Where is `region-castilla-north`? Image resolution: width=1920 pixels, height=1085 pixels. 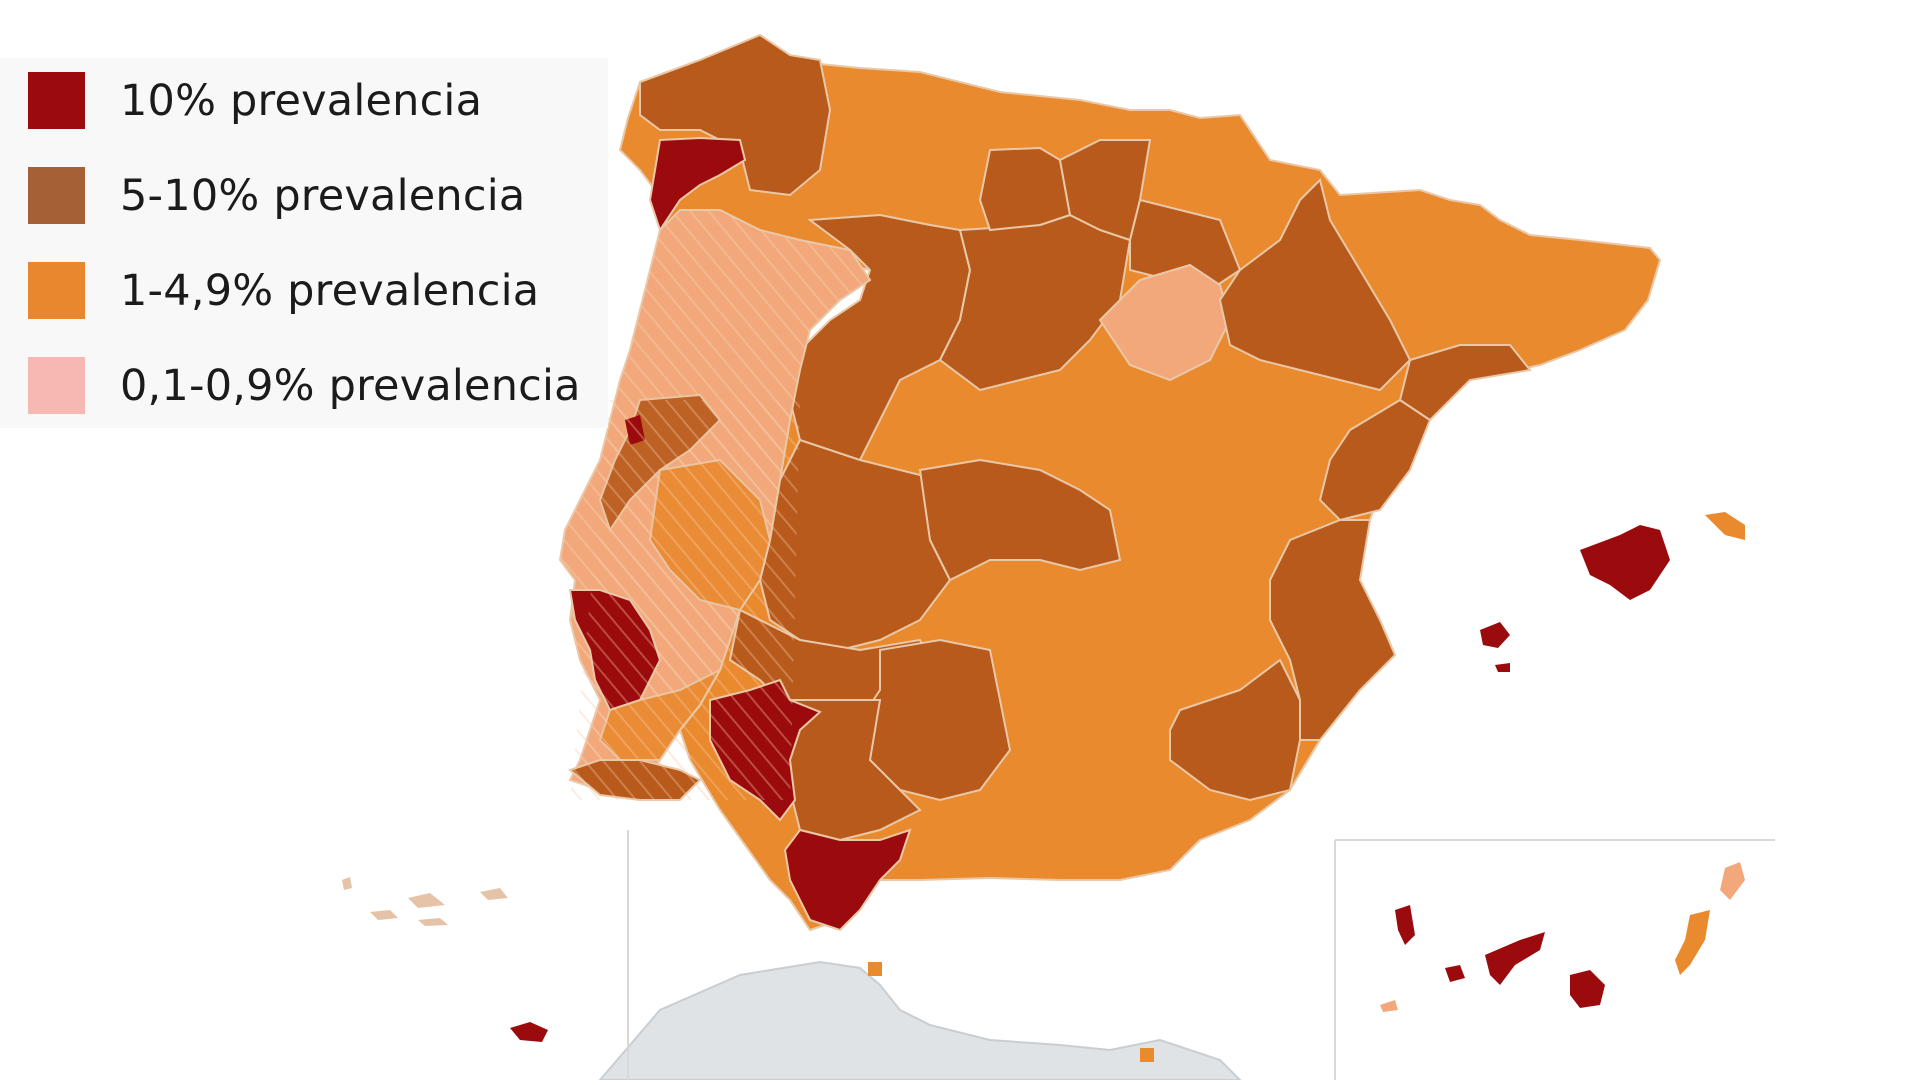 region-castilla-north is located at coordinates (1025, 189).